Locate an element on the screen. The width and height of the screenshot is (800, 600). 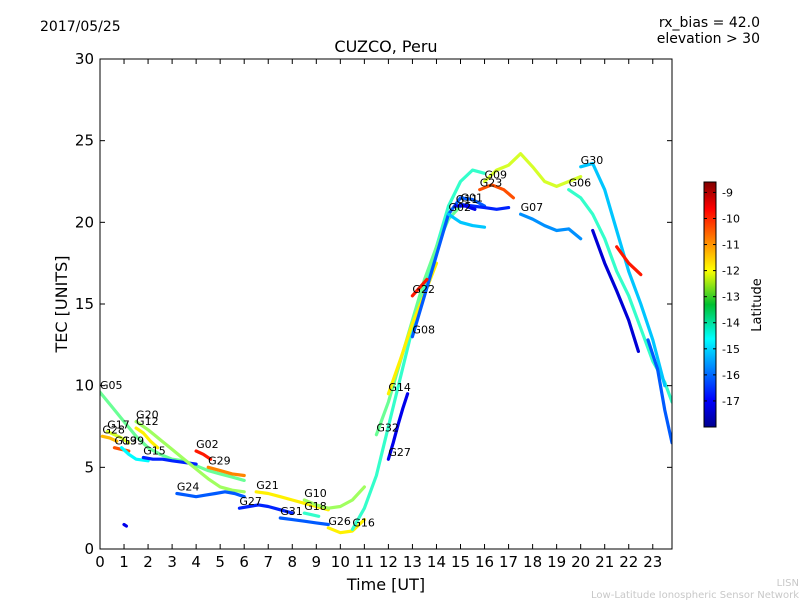
x-tick-label: 6 is located at coordinates (244, 562).